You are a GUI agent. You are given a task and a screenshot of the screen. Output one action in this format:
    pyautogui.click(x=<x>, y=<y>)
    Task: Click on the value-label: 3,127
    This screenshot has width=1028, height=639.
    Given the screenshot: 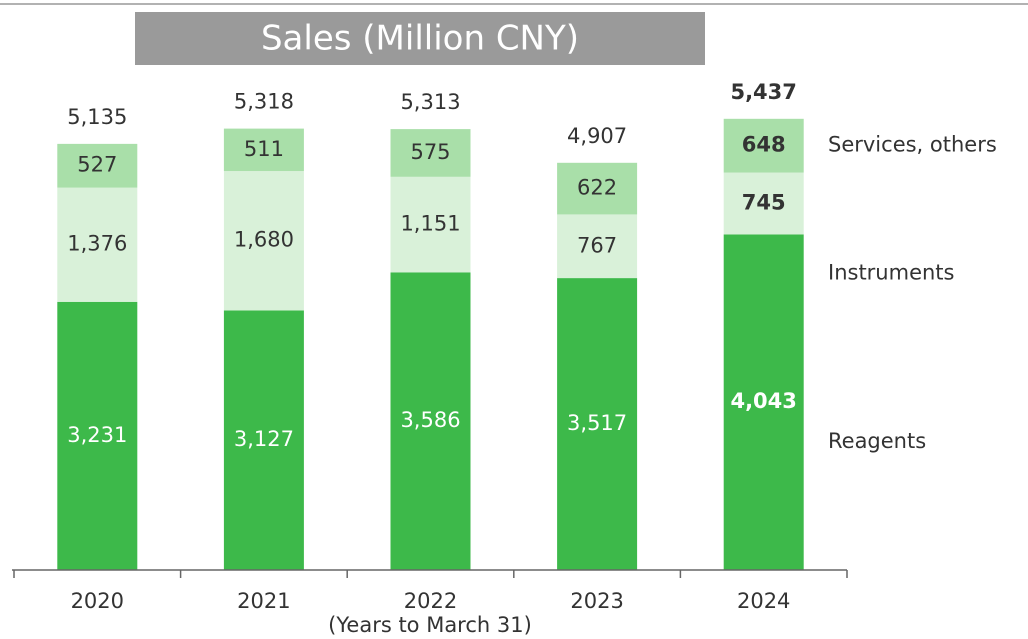 What is the action you would take?
    pyautogui.click(x=264, y=439)
    